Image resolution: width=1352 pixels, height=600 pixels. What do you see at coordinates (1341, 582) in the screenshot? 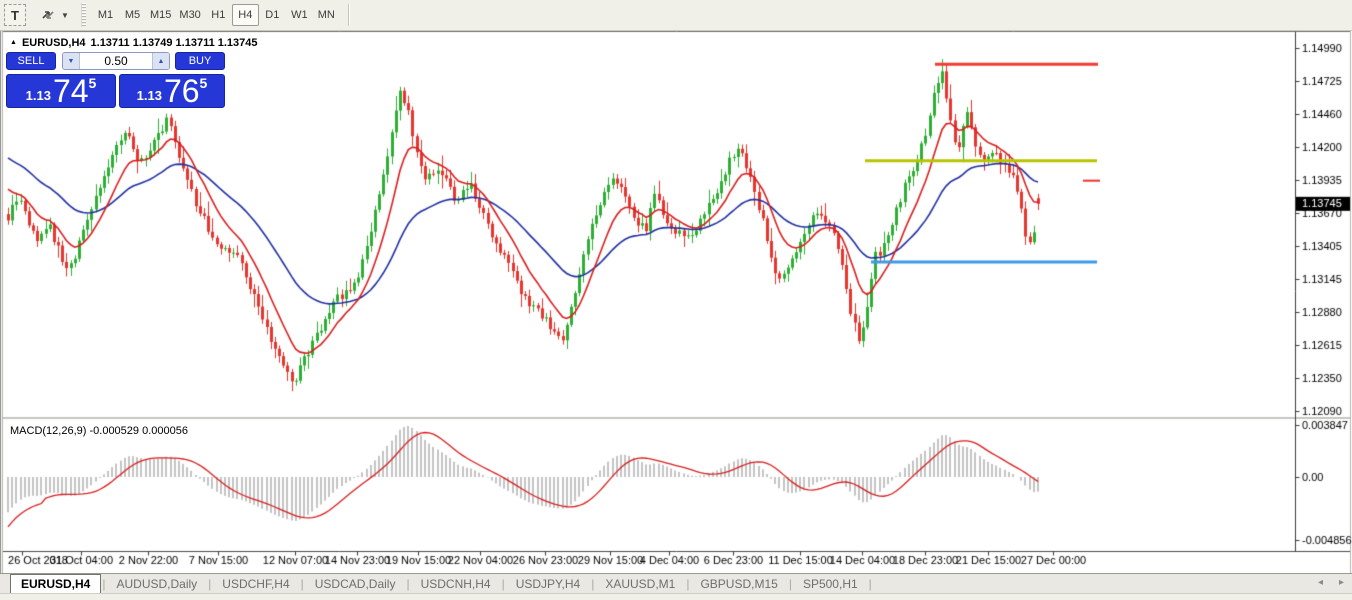
I see `tabs-scroll-right-icon: ▸` at bounding box center [1341, 582].